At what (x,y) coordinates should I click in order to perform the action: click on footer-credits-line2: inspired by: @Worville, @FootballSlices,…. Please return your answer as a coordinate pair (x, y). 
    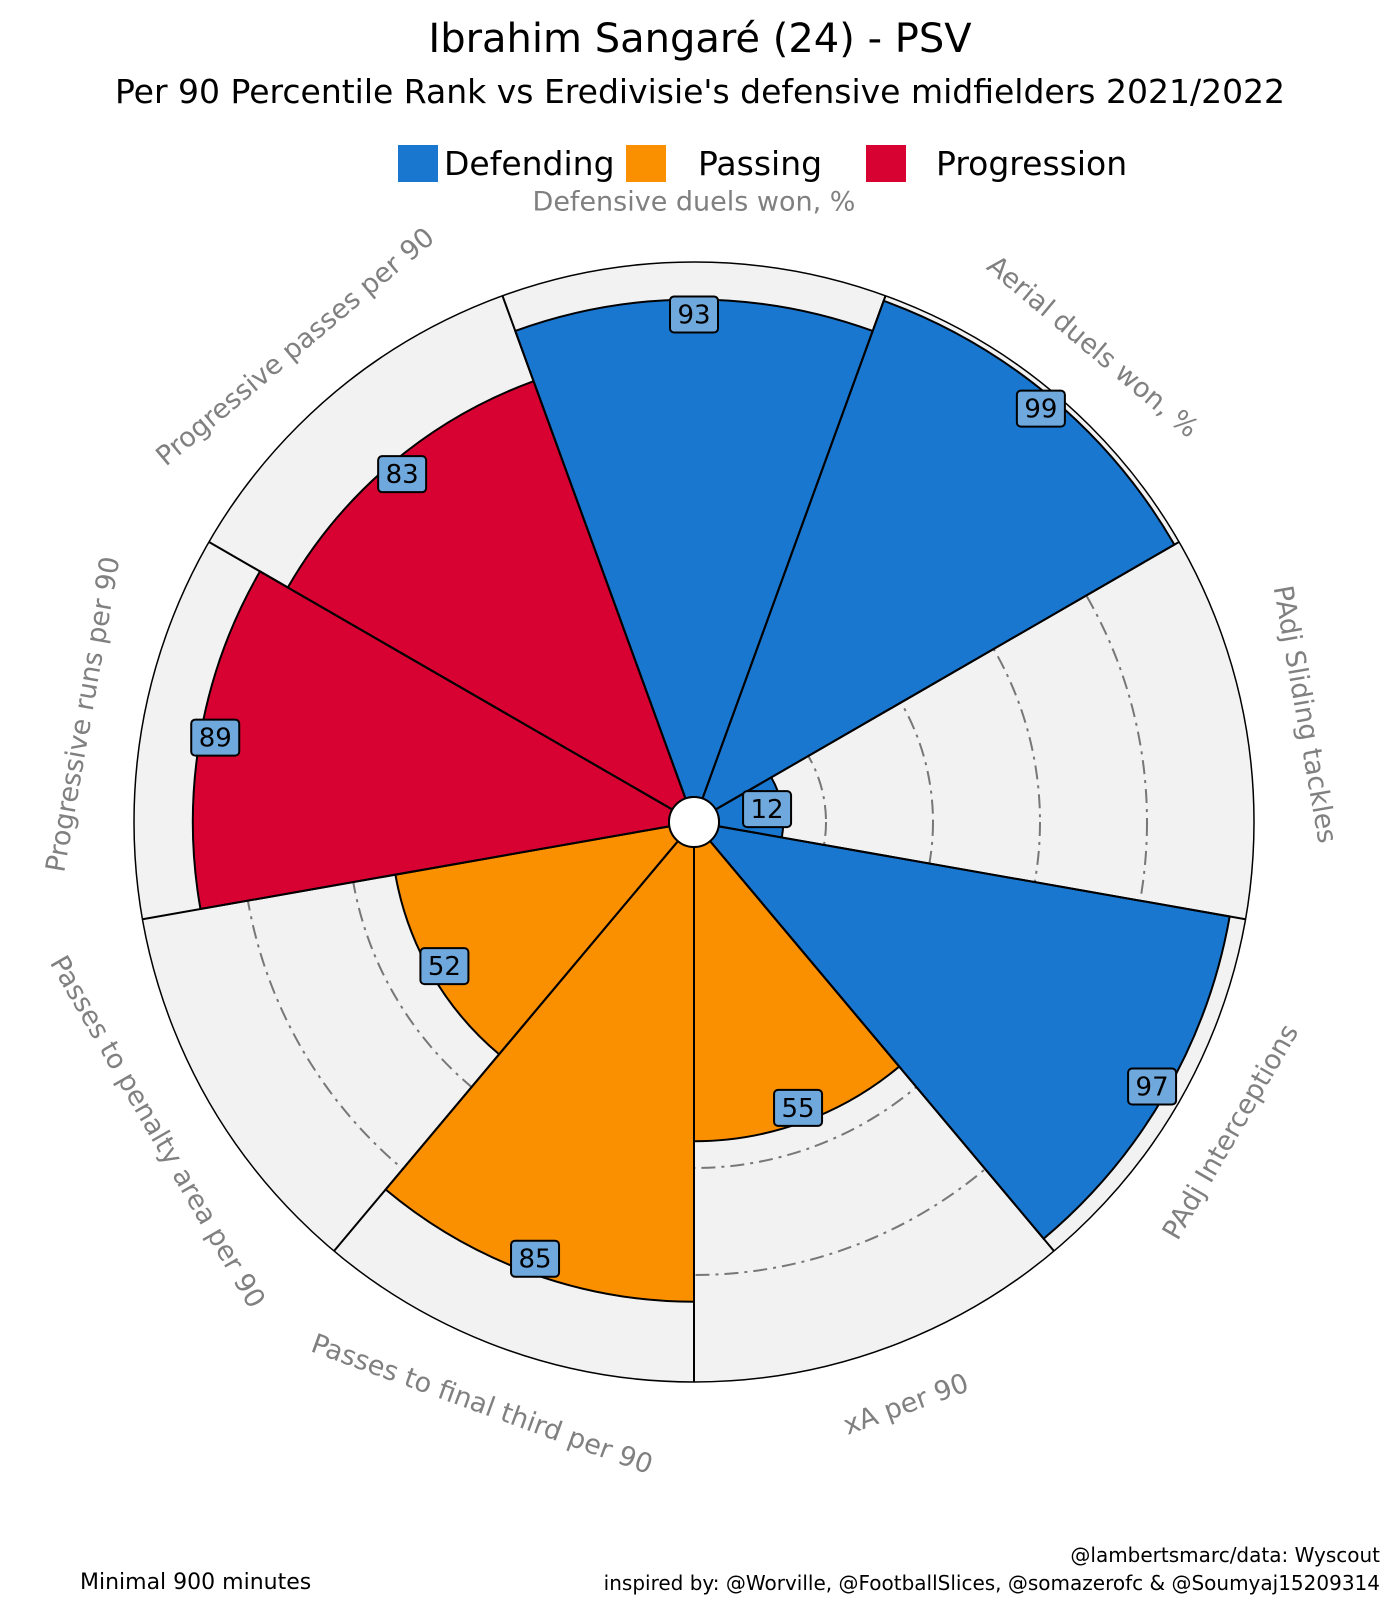
    Looking at the image, I should click on (991, 1583).